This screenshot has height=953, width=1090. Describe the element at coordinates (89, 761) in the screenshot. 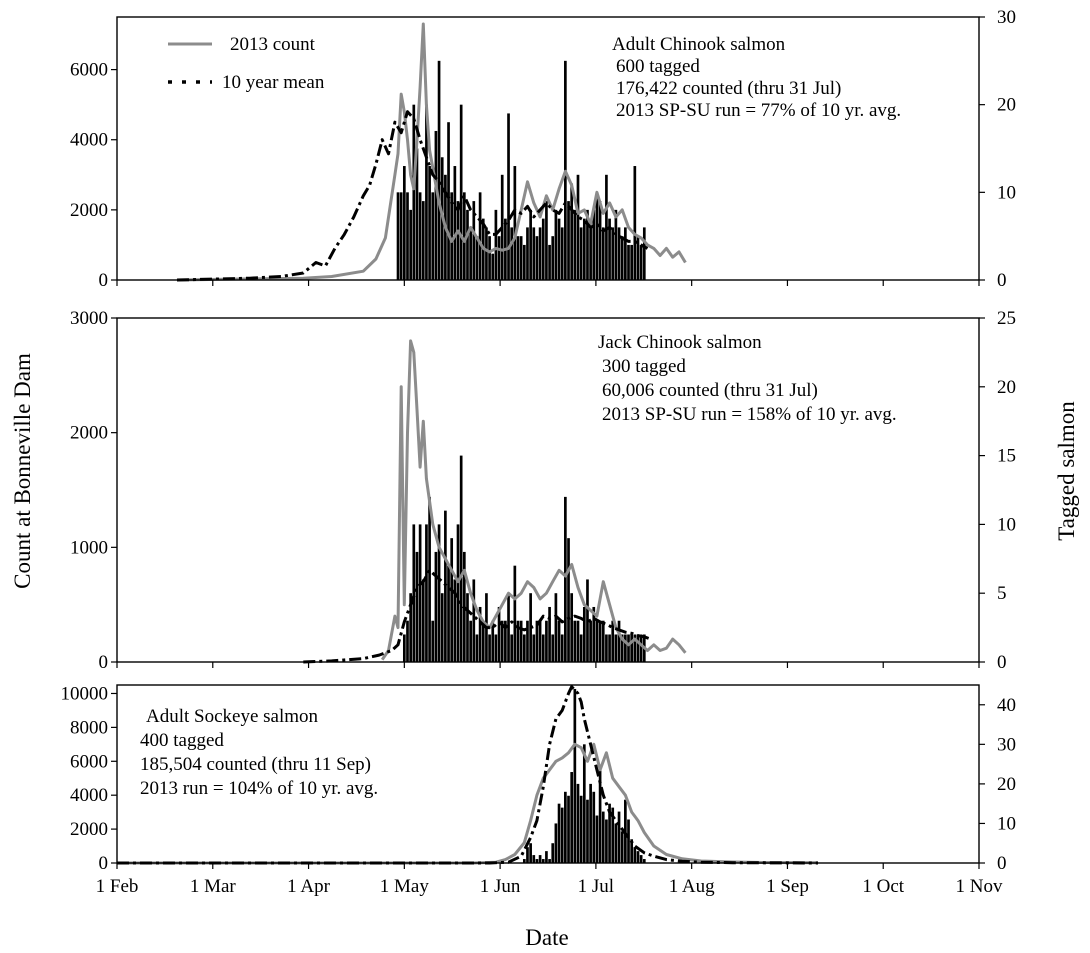

I see `y-left-tick-label: 6000` at that location.